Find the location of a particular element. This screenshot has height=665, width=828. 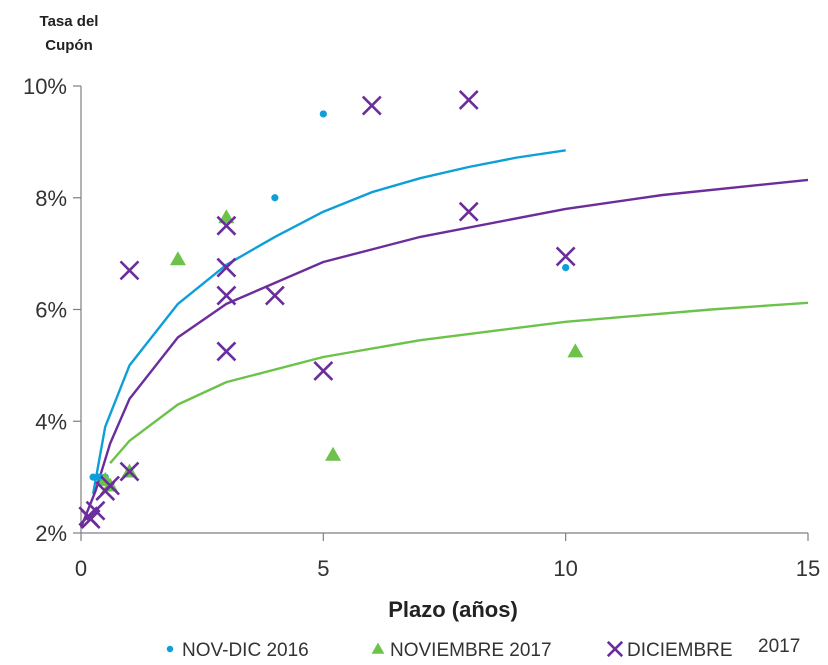

legend: NOV-DIC 2016 NOVIEMBRE 2017 DICIEMBRE 2017 is located at coordinates (483, 648).